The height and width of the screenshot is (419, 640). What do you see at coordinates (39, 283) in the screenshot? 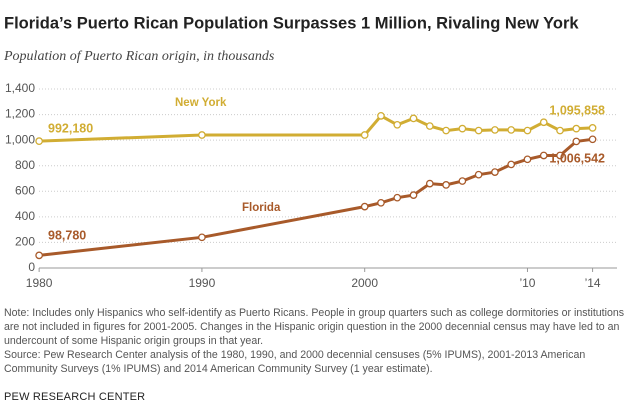
I see `x-tick-label: 1980` at bounding box center [39, 283].